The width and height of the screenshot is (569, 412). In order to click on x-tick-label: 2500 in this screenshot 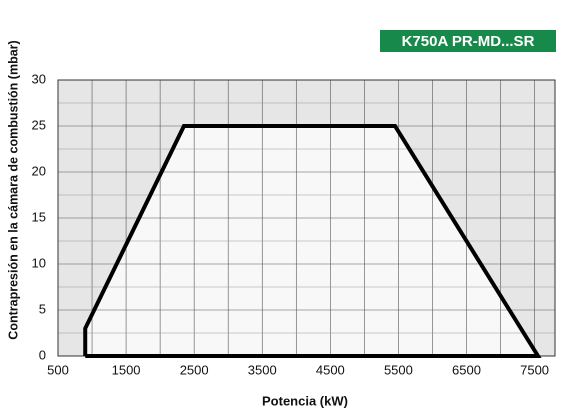, I will do `click(194, 369)`.